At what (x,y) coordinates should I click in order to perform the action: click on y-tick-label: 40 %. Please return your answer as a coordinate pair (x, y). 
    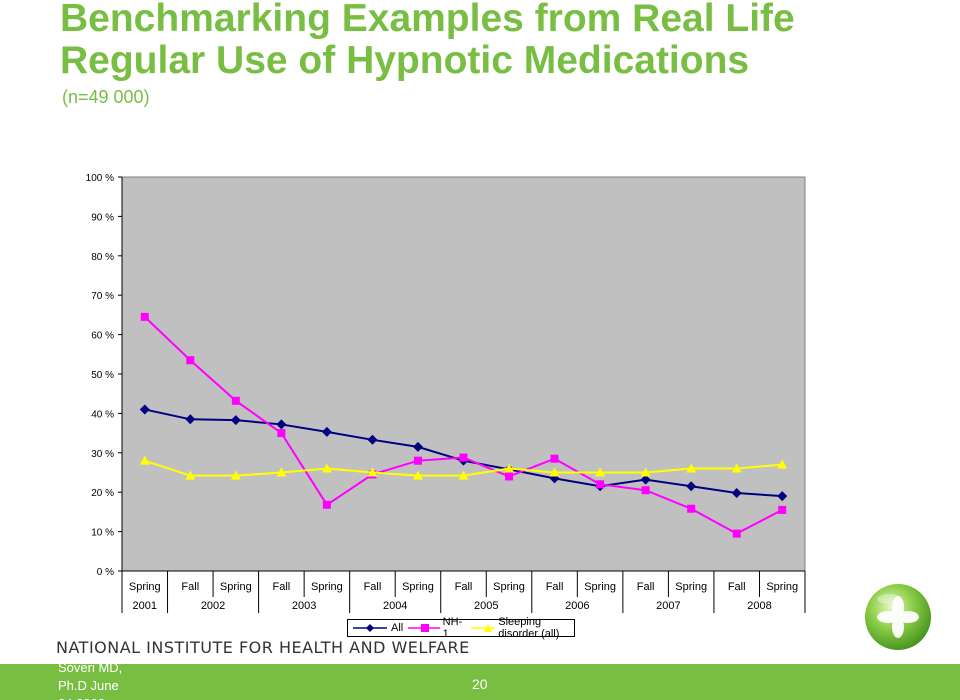
    Looking at the image, I should click on (102, 414).